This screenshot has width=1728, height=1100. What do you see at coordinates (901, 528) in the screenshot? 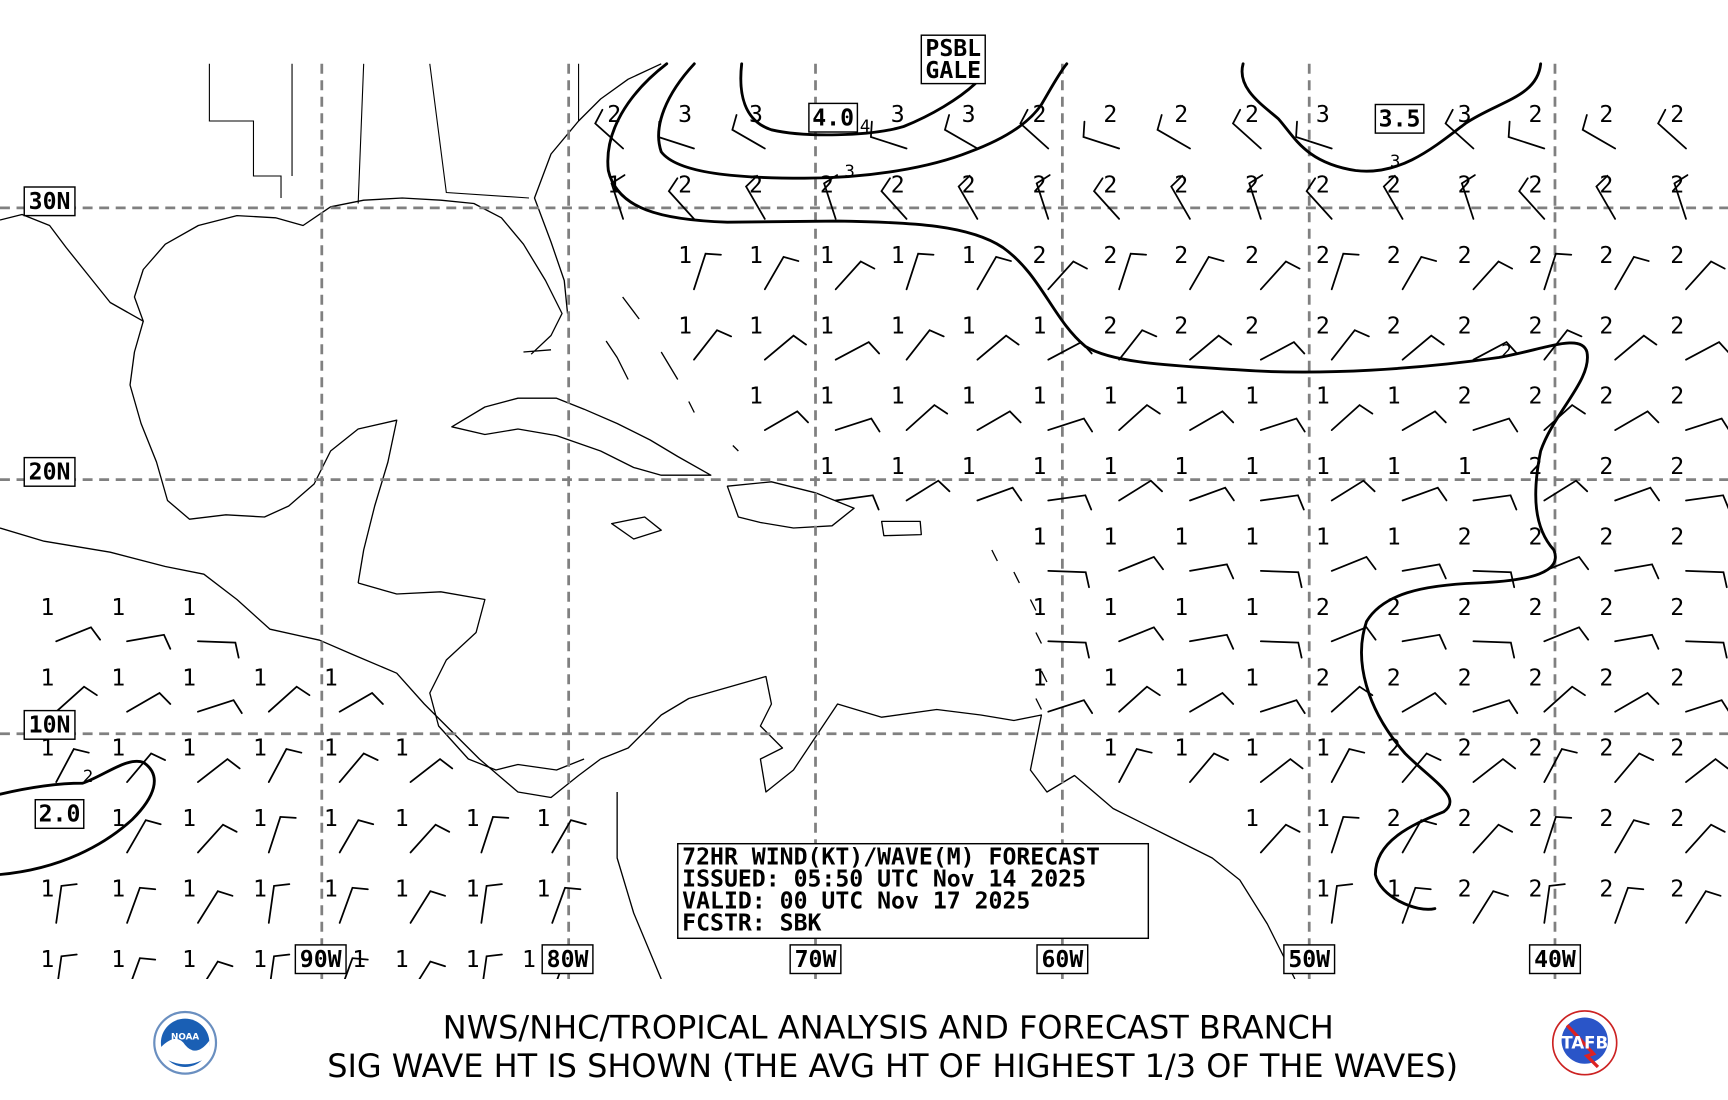
I see `puerto-rico` at bounding box center [901, 528].